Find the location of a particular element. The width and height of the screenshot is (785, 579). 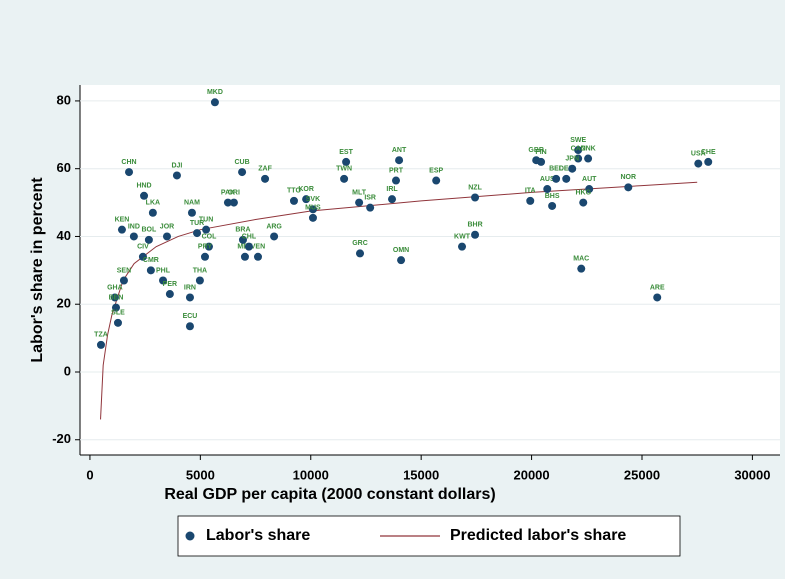

point-label: CMR is located at coordinates (151, 260).